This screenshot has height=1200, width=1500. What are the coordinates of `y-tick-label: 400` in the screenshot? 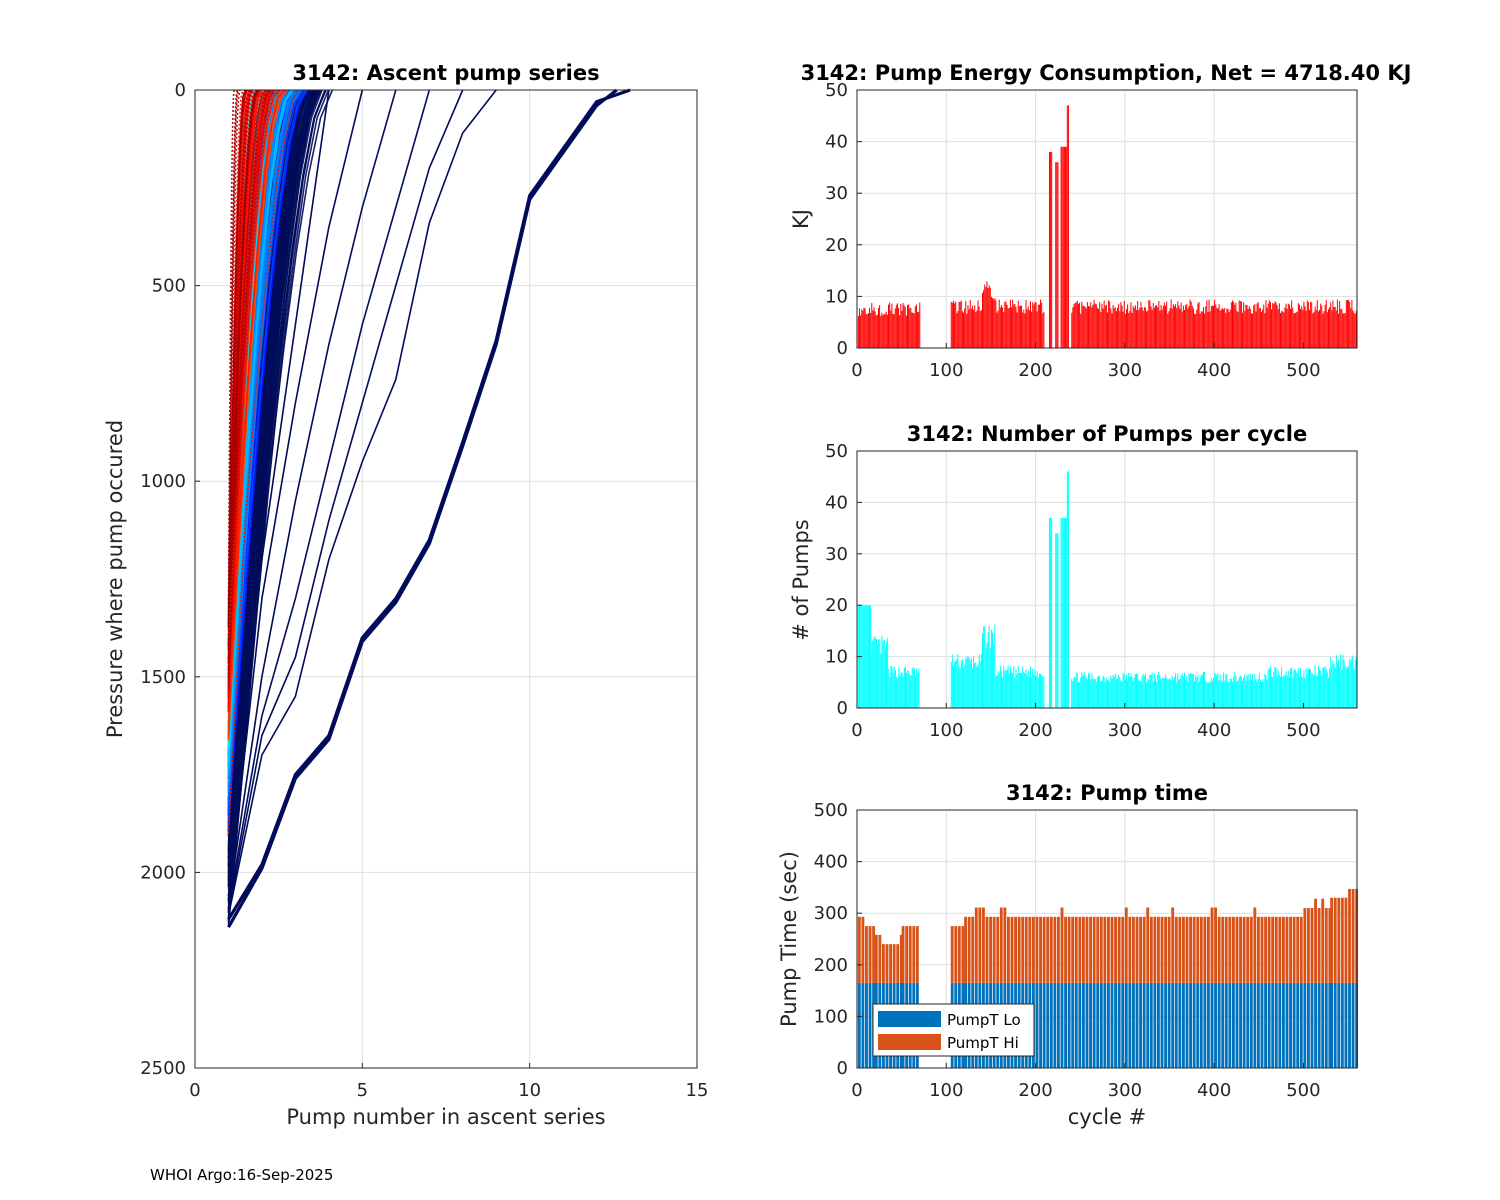 It's located at (831, 862).